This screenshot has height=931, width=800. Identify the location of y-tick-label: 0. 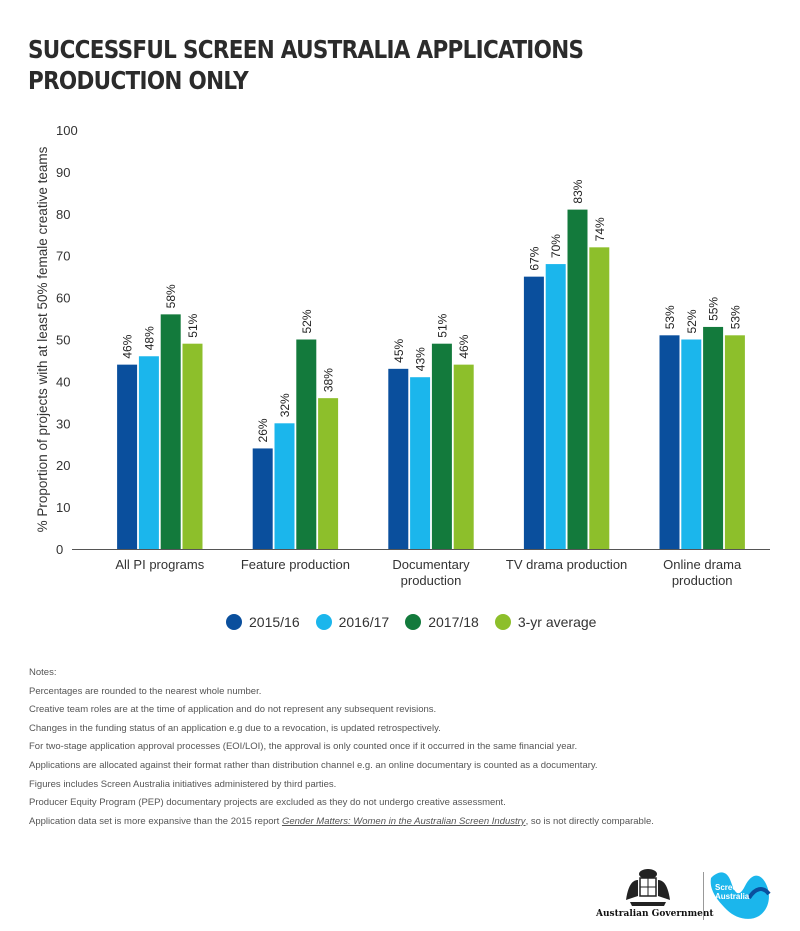
(59, 549).